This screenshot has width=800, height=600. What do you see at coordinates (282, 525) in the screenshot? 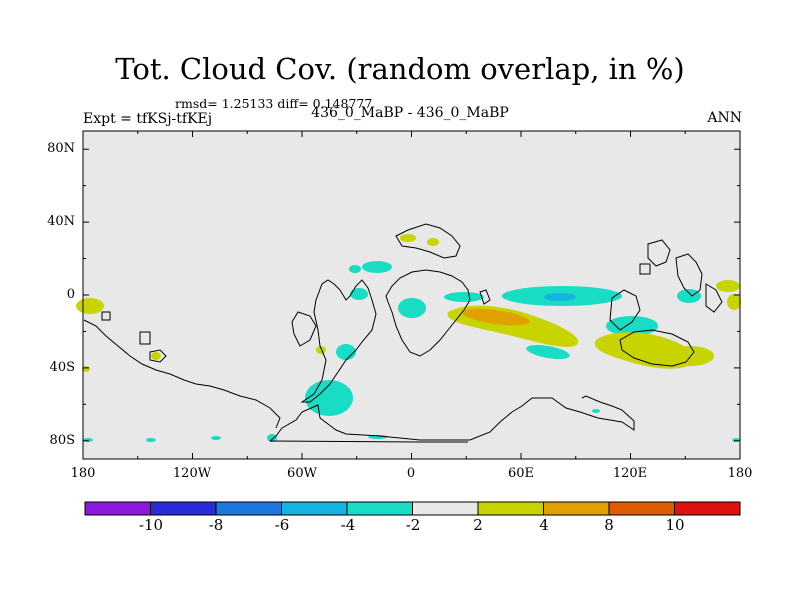
I see `colorbar-label: -6` at bounding box center [282, 525].